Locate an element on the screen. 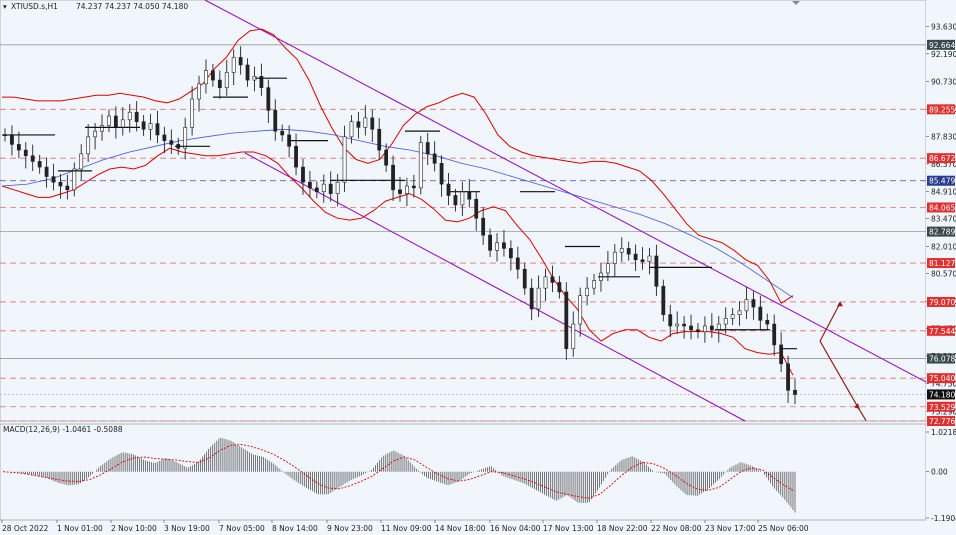  y-tick-label: 82.010 is located at coordinates (943, 246).